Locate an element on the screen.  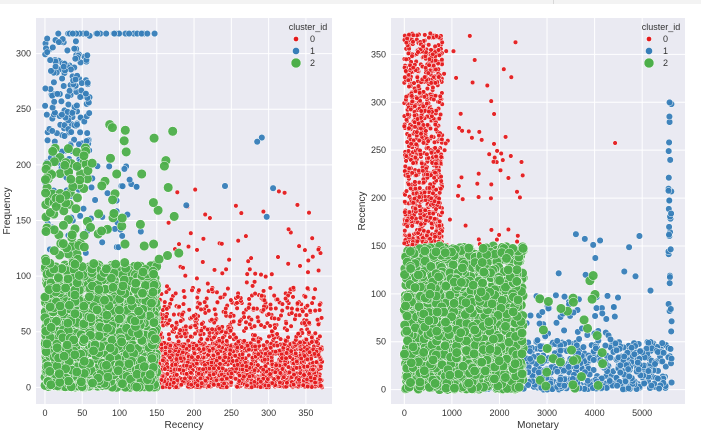
series-2-points is located at coordinates (111, 256).